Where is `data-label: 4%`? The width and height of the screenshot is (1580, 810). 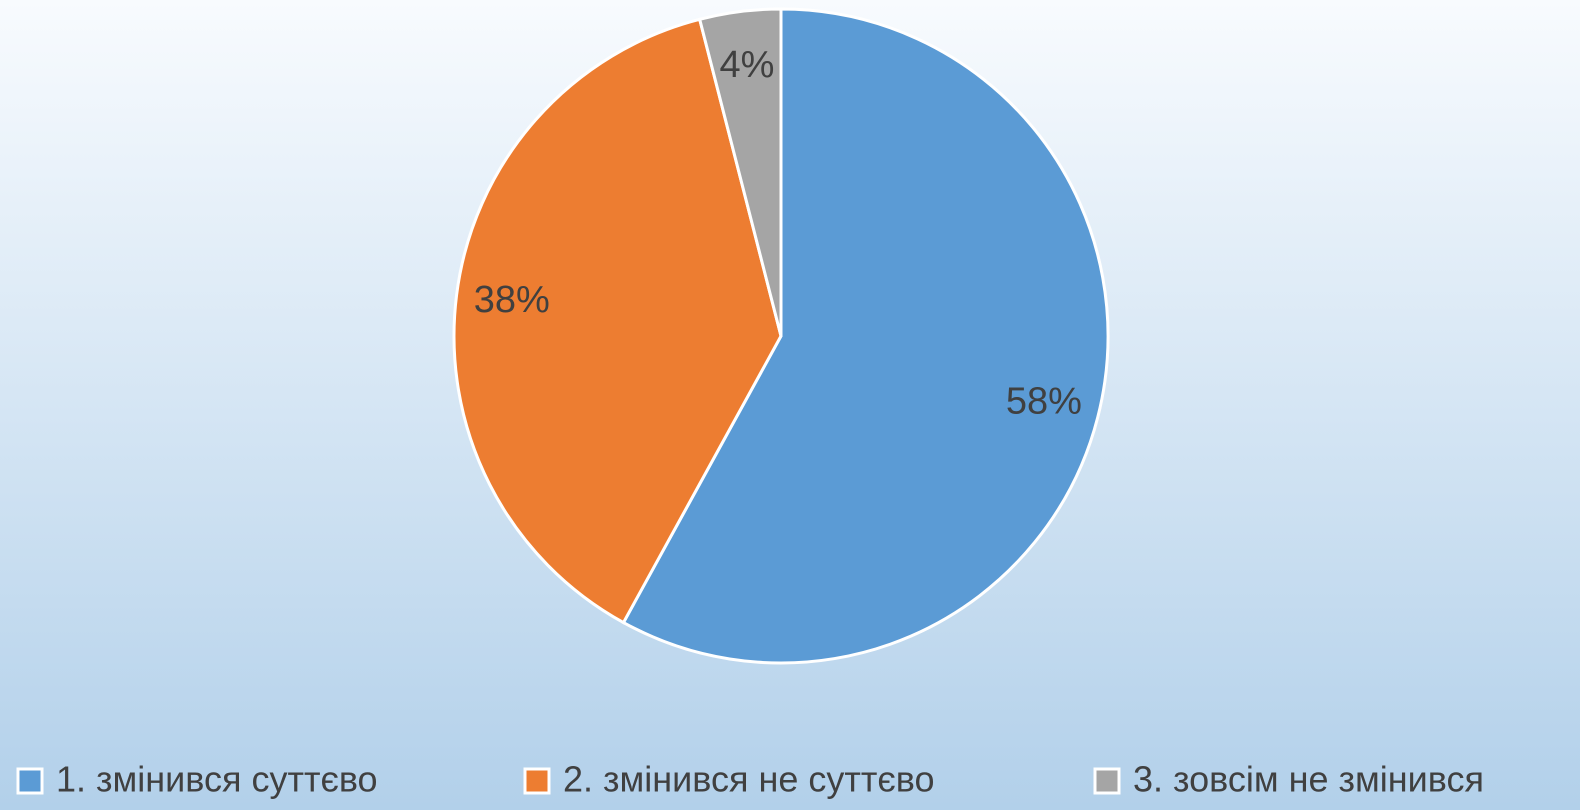 data-label: 4% is located at coordinates (747, 65).